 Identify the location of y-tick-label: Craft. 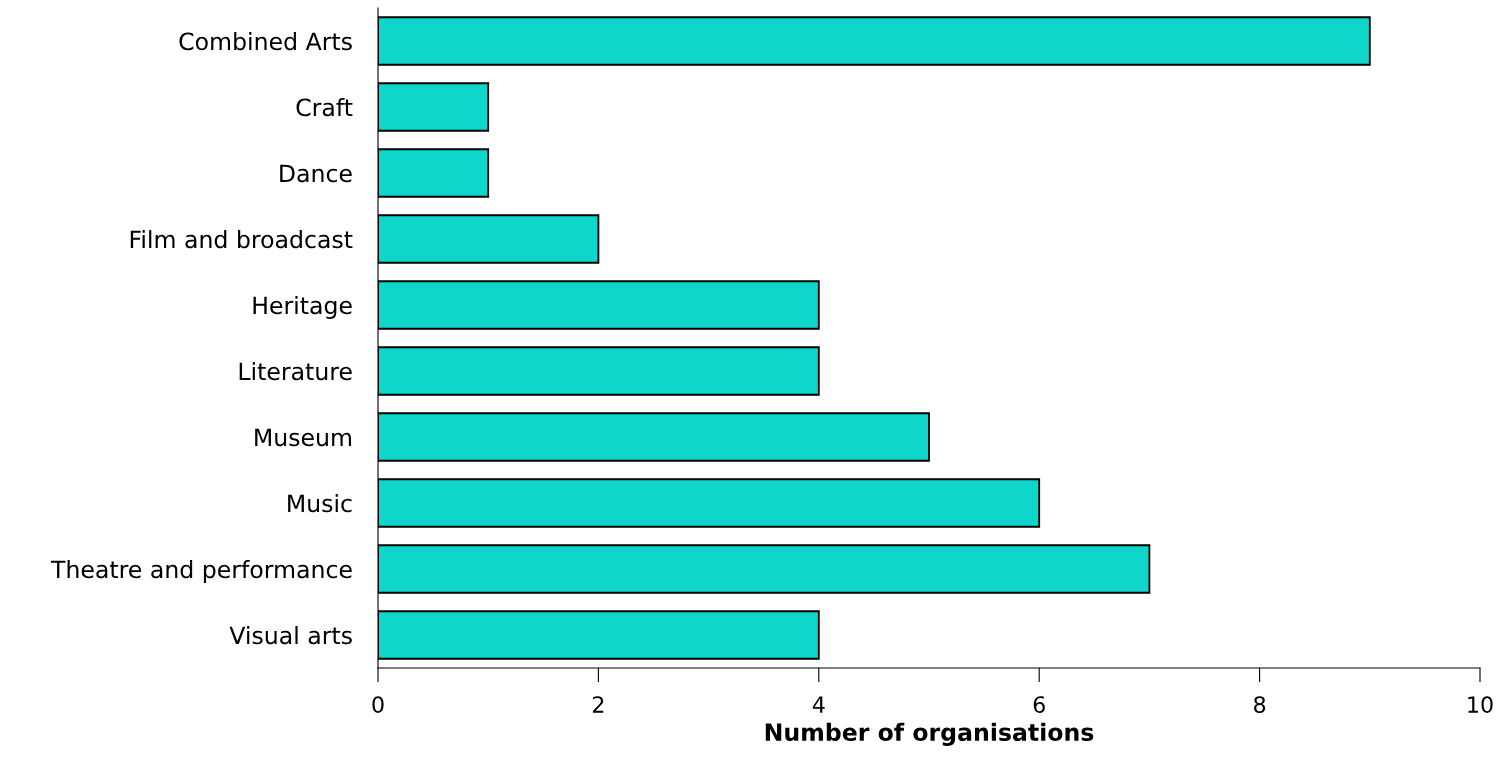
(324, 107).